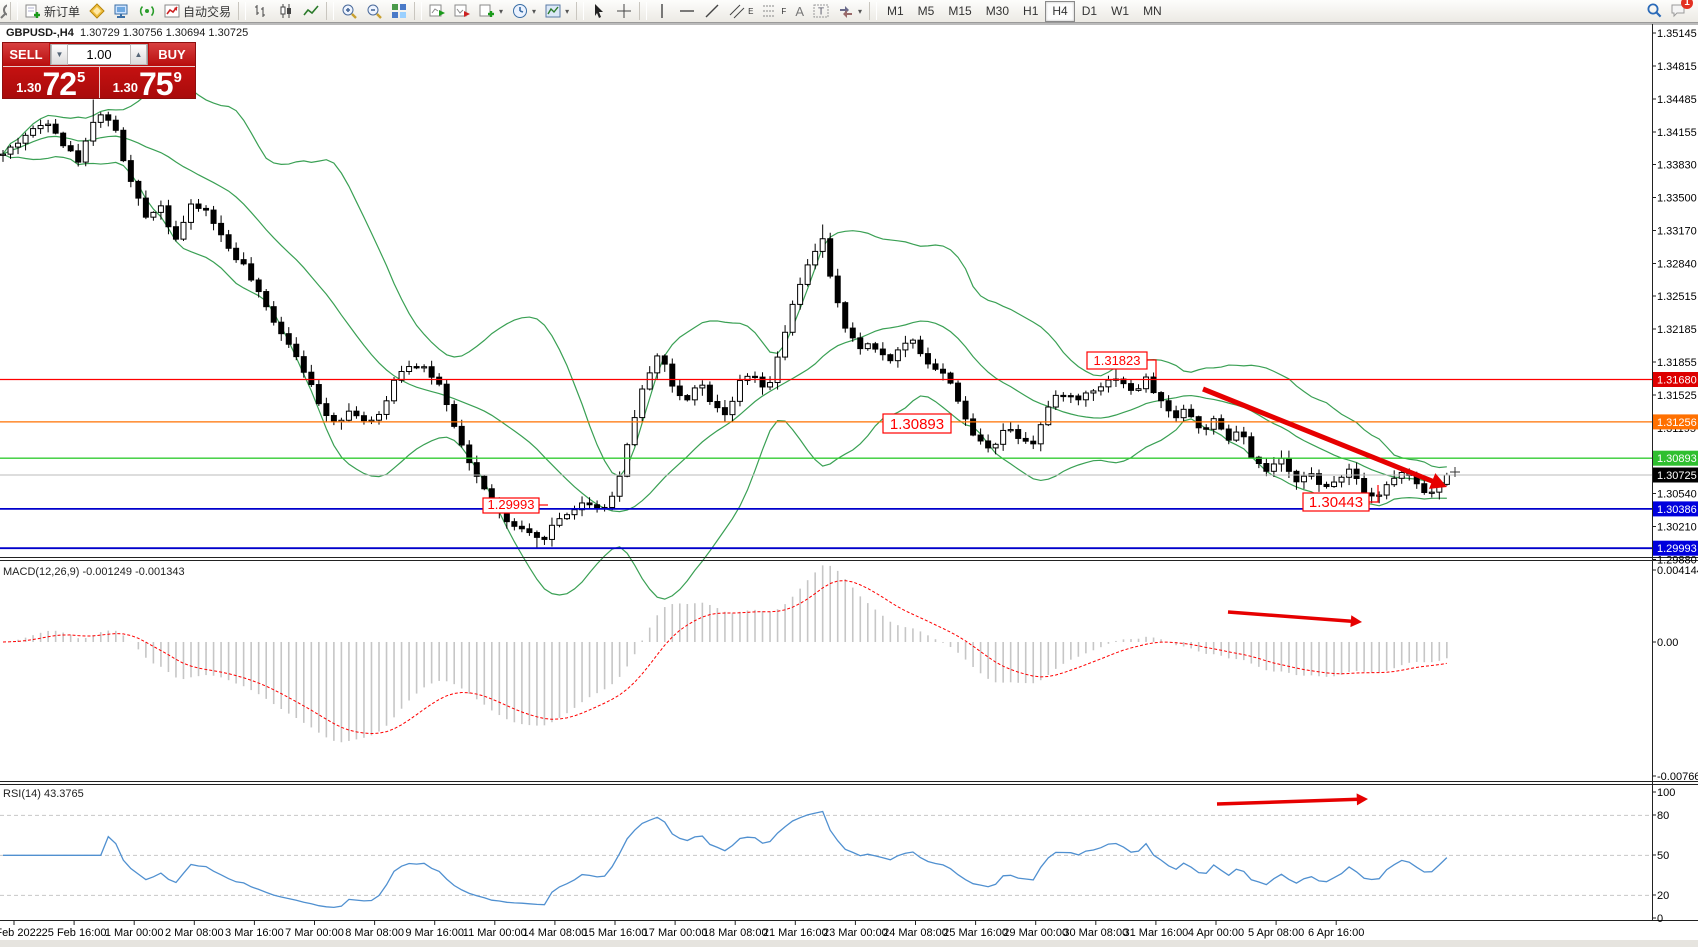  I want to click on horizontal-line-tool-button, so click(687, 11).